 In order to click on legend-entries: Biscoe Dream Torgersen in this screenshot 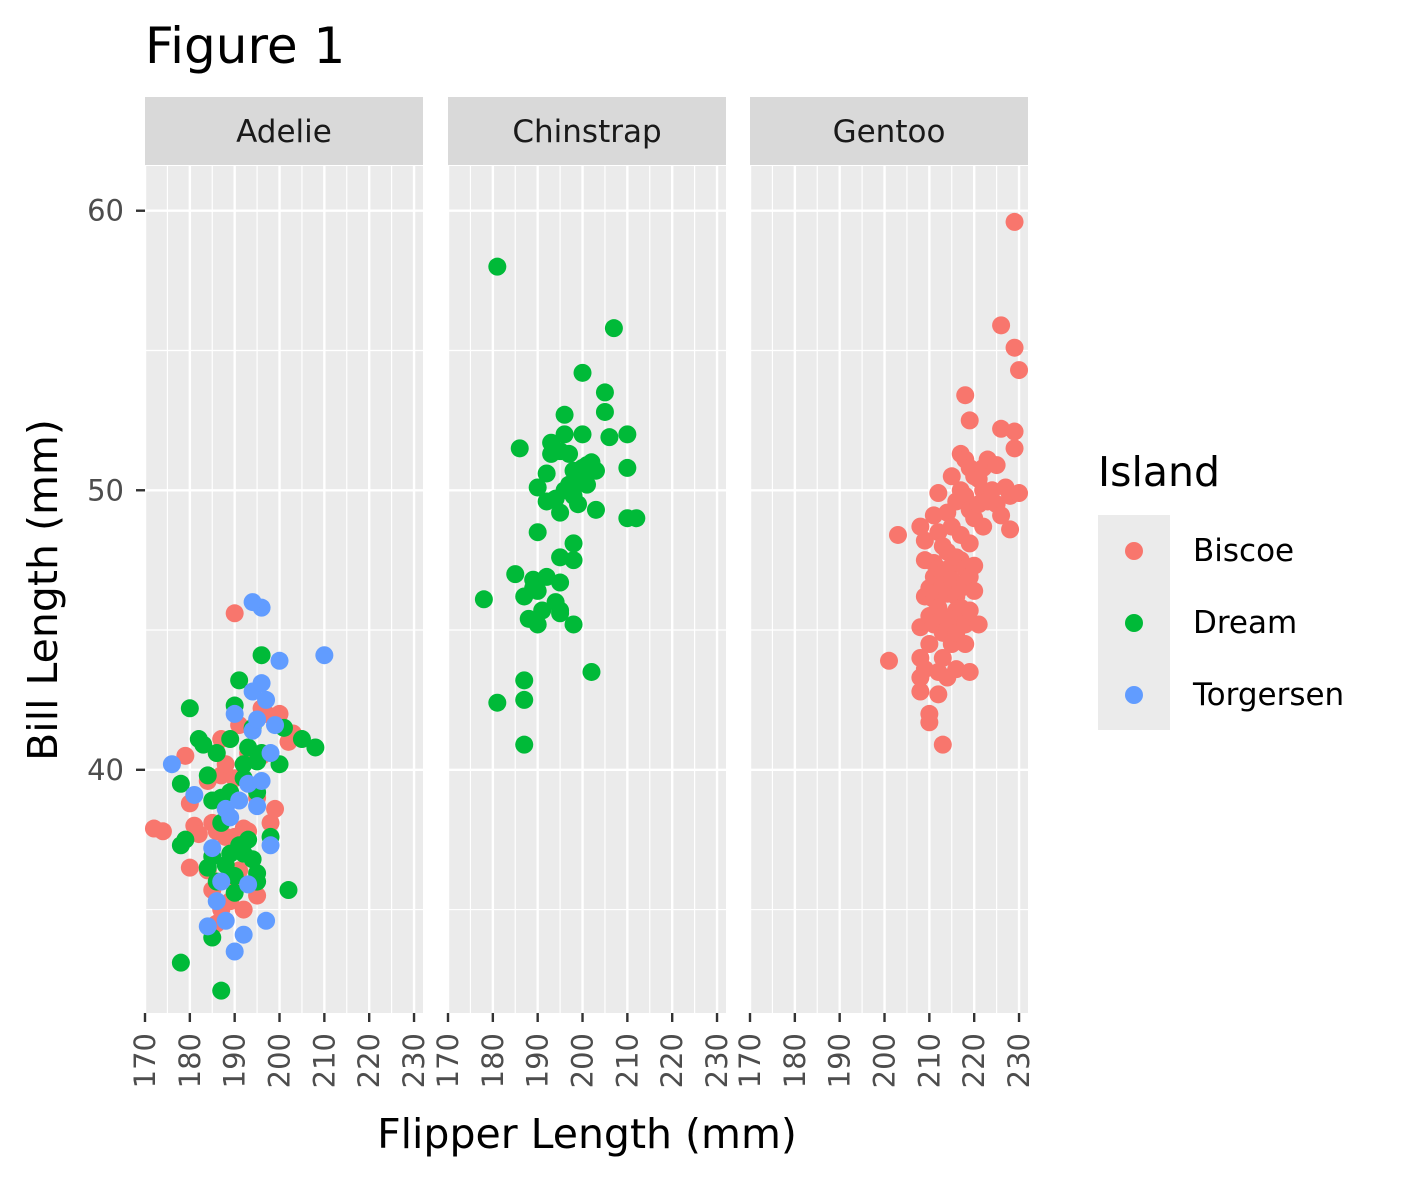, I will do `click(1234, 623)`.